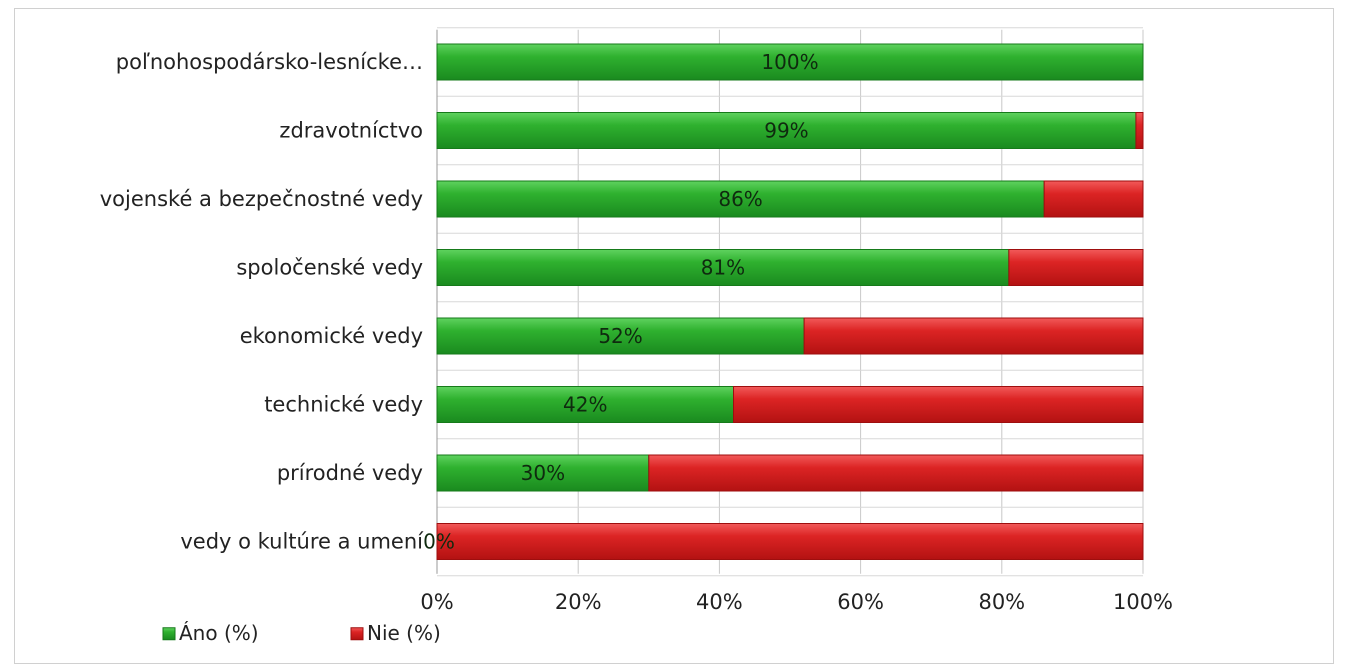 The image size is (1347, 668). I want to click on legend-label: Áno (%), so click(219, 633).